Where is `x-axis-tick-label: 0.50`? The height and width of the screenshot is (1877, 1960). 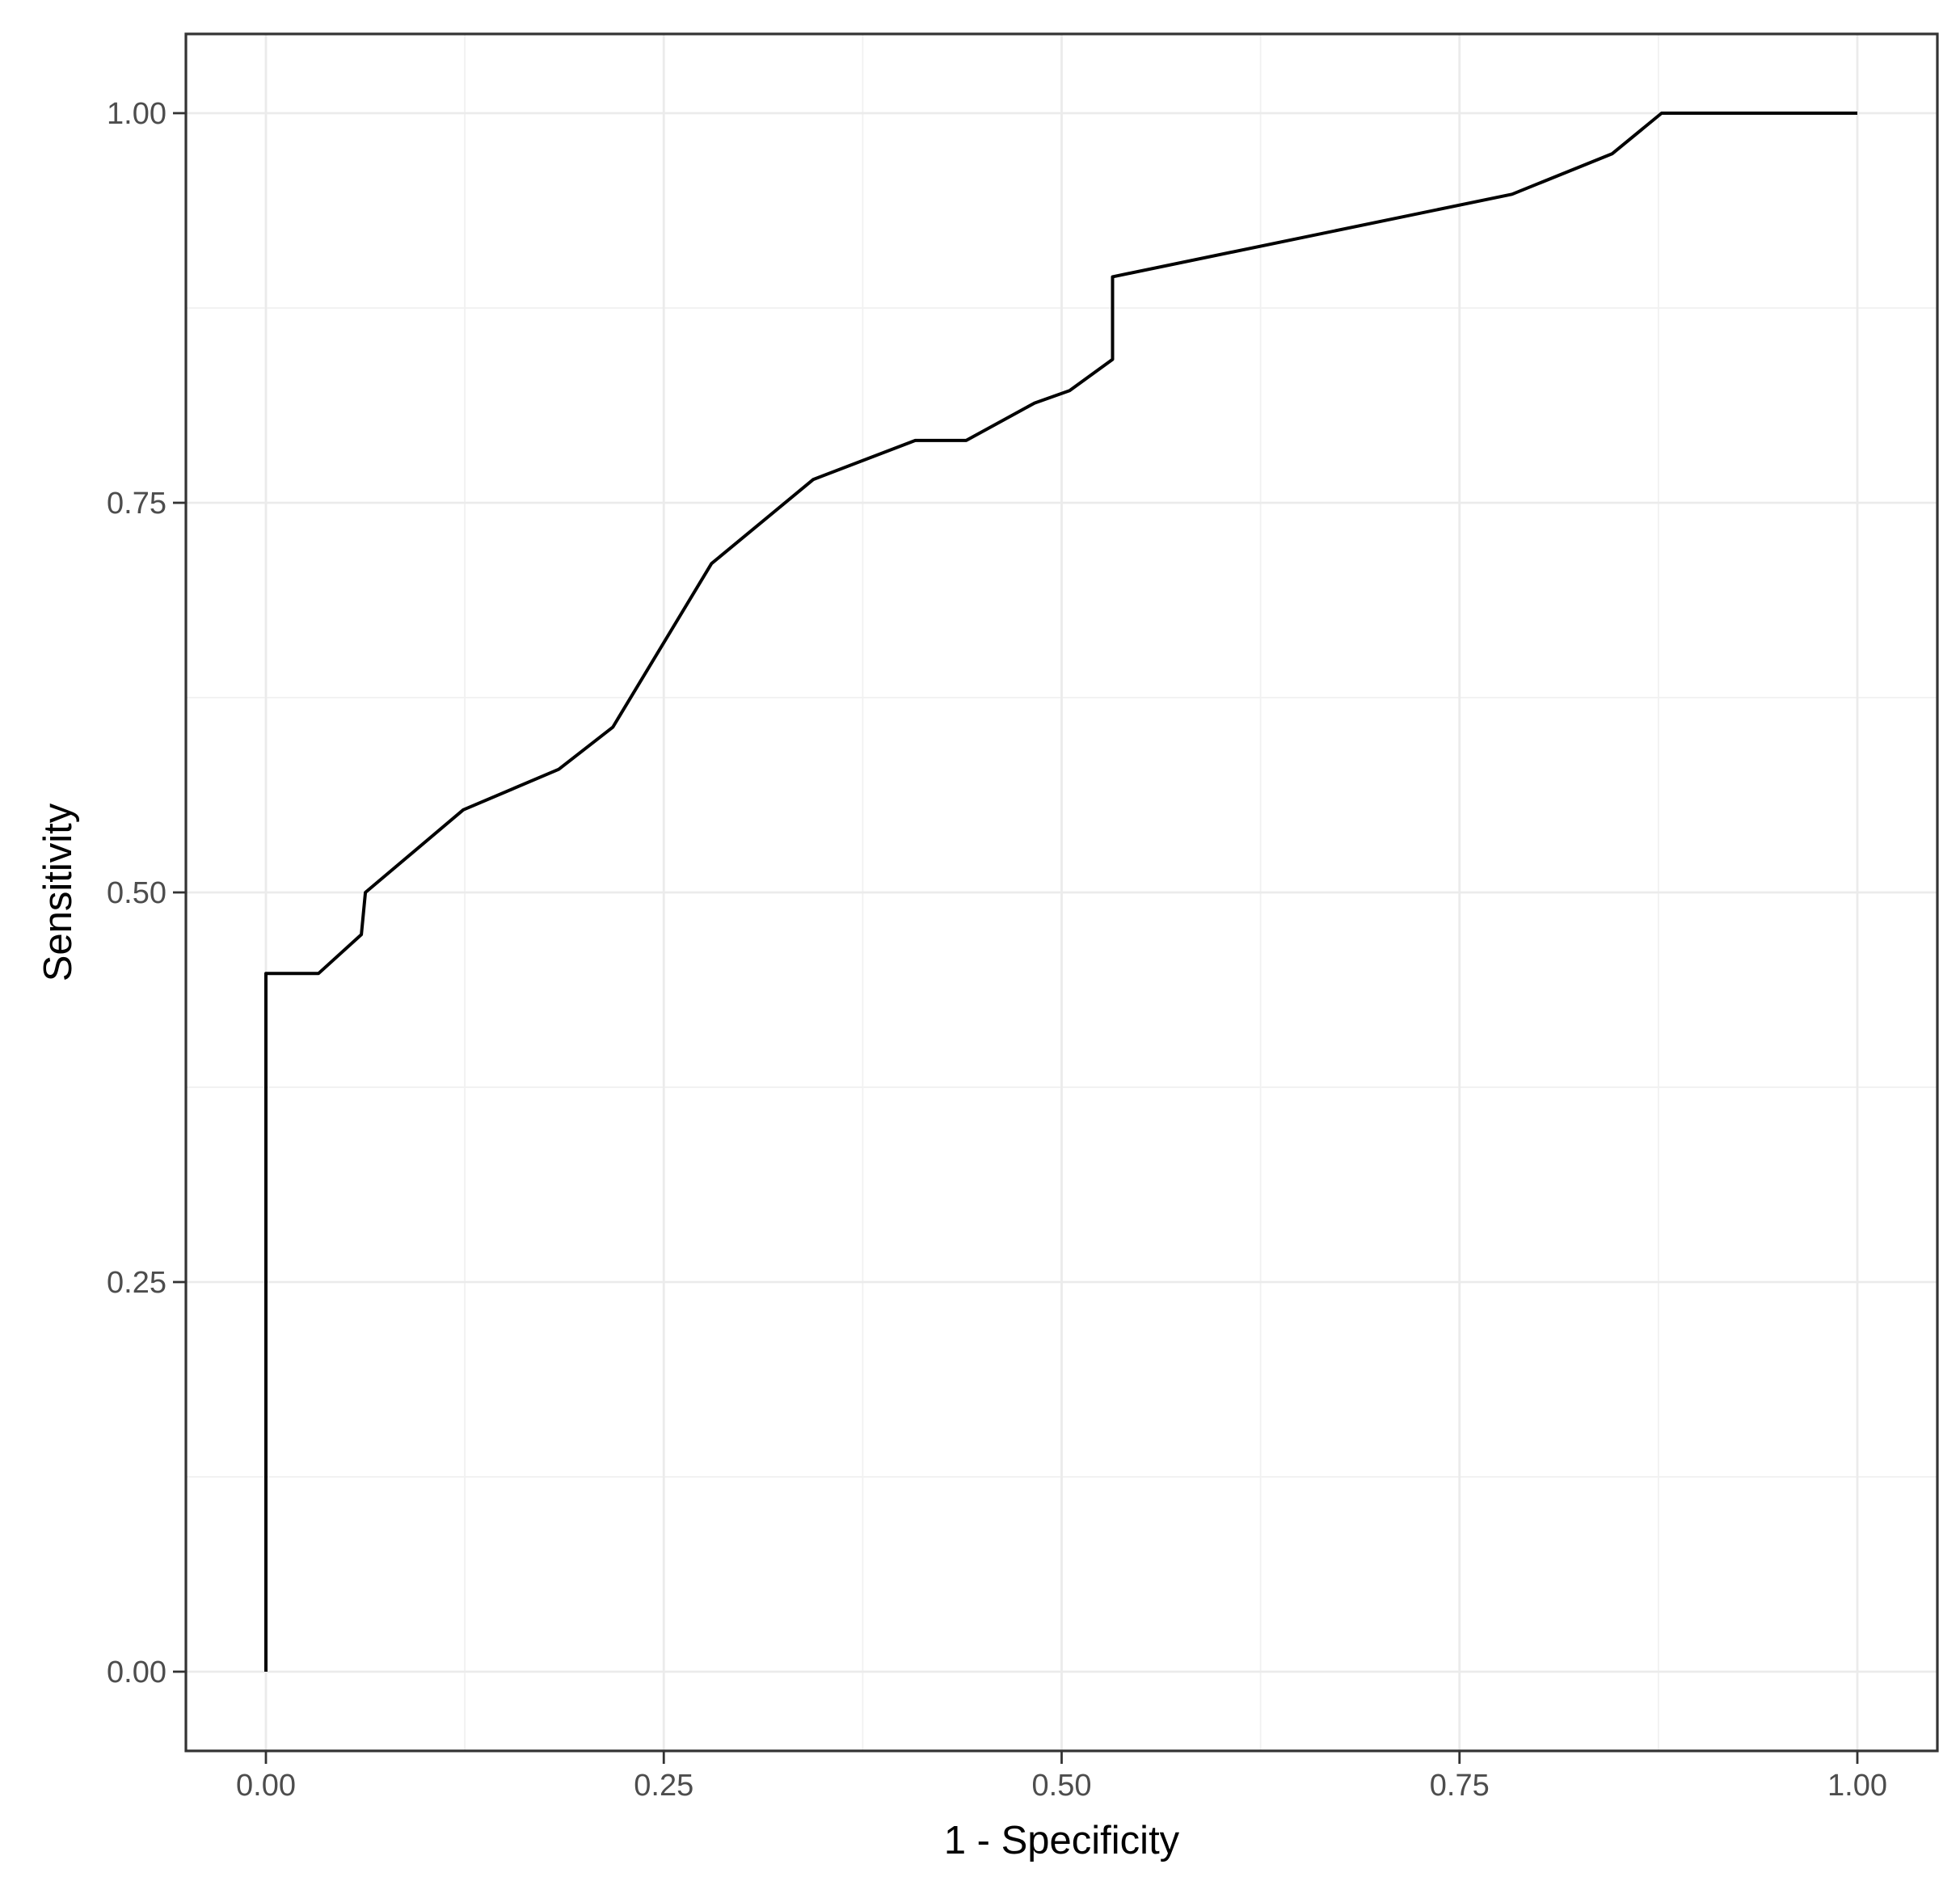
x-axis-tick-label: 0.50 is located at coordinates (1062, 1786).